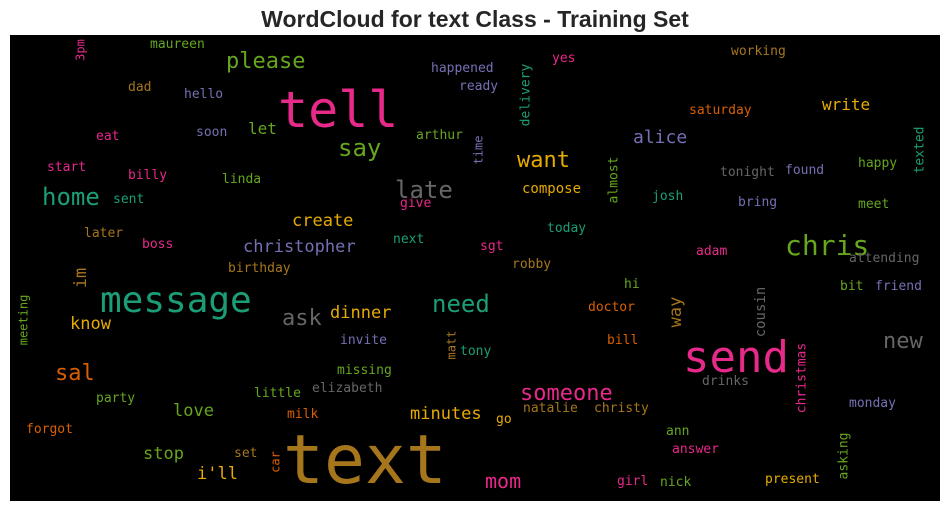 The image size is (950, 511). I want to click on word: bit, so click(851, 286).